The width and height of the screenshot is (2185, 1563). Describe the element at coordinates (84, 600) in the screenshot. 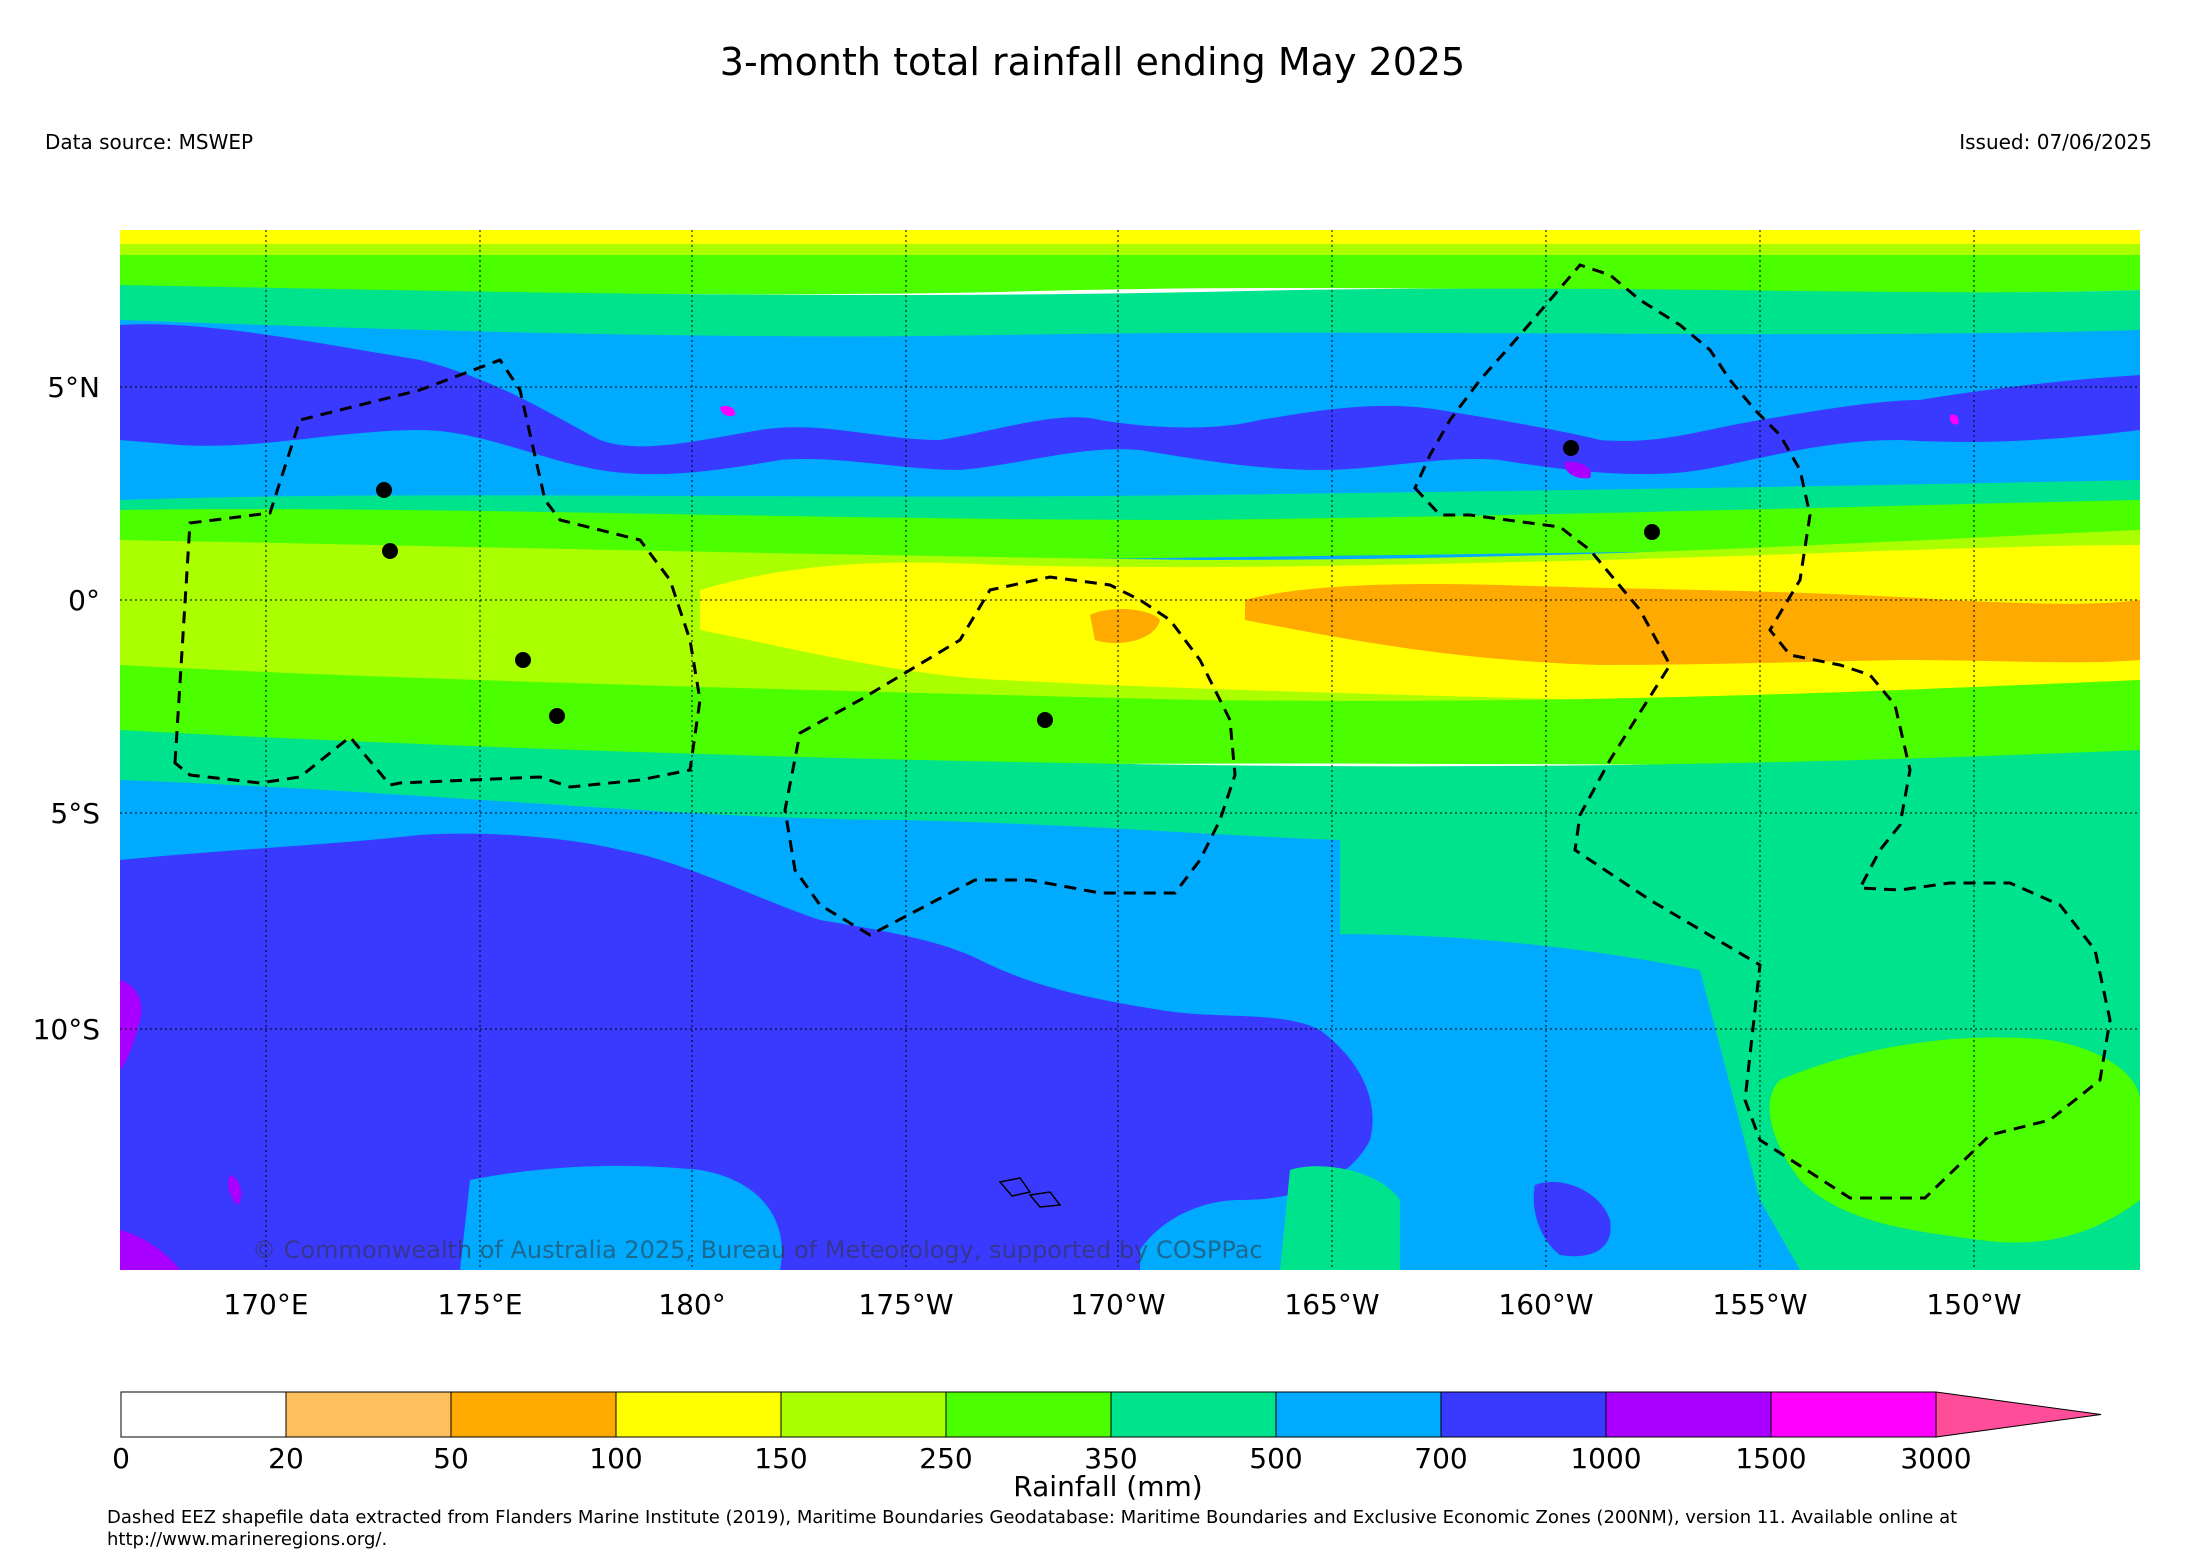

I see `lat-label: 0°` at that location.